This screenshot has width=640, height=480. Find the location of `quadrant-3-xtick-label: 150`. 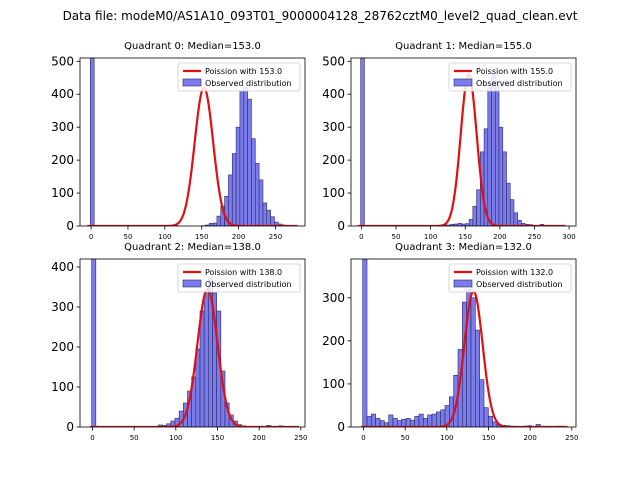

quadrant-3-xtick-label: 150 is located at coordinates (488, 438).